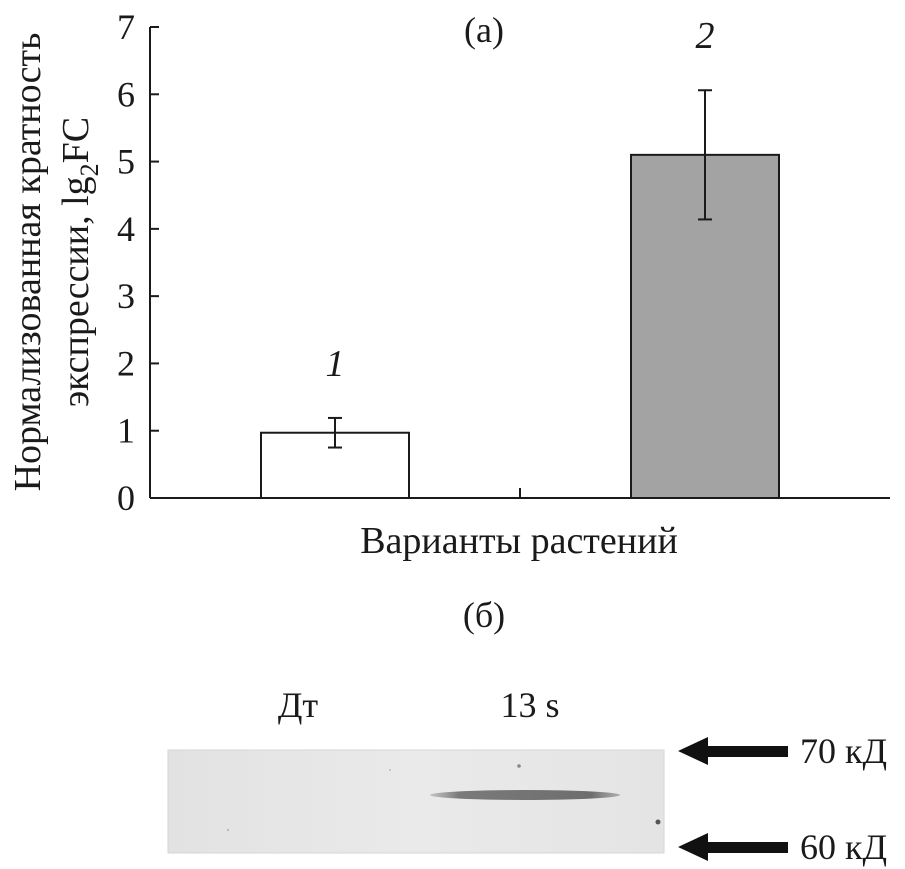 This screenshot has width=905, height=869. I want to click on protein-band, so click(525, 795).